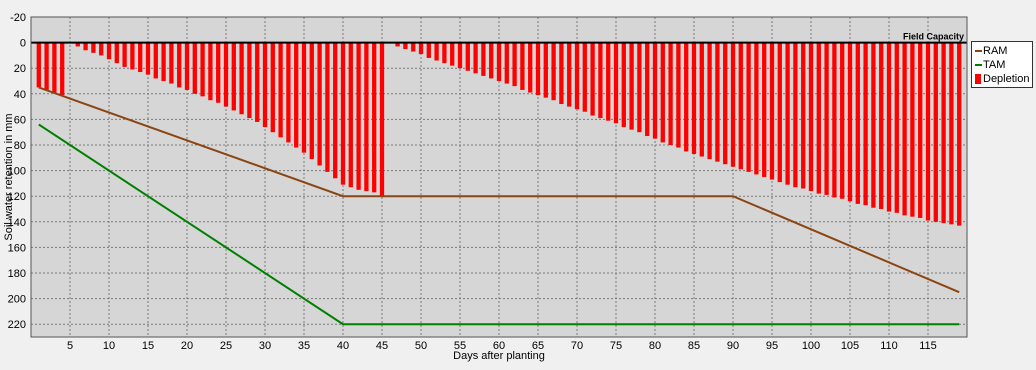 This screenshot has height=370, width=1036. What do you see at coordinates (70, 346) in the screenshot?
I see `x-tick-label: 5` at bounding box center [70, 346].